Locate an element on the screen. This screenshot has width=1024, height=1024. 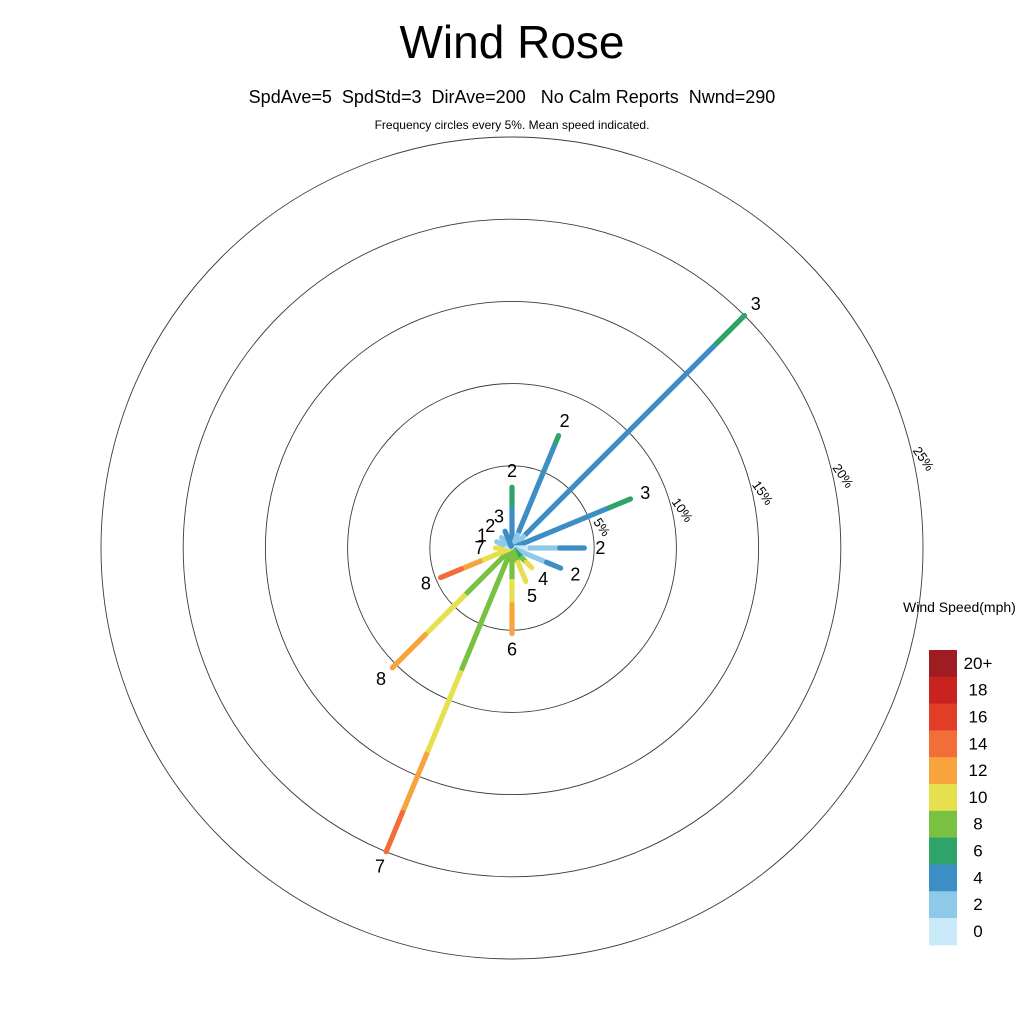
legend-label-16: 16 is located at coordinates (978, 717).